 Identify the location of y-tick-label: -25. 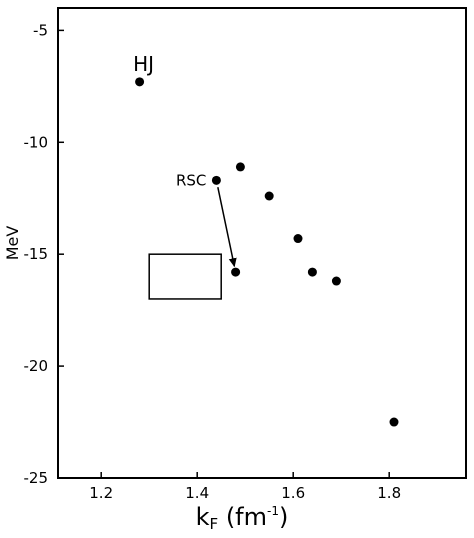
(36, 478).